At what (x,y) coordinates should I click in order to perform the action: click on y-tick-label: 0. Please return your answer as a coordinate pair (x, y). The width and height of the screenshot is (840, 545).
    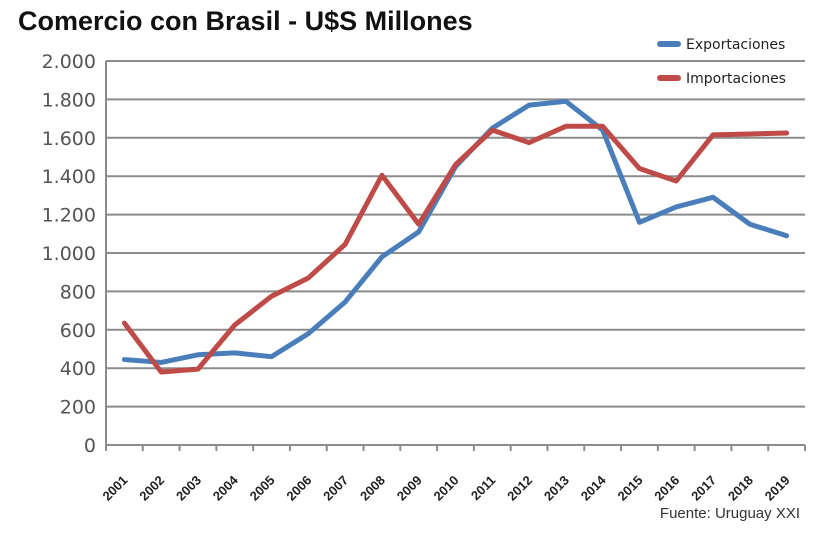
    Looking at the image, I should click on (90, 446).